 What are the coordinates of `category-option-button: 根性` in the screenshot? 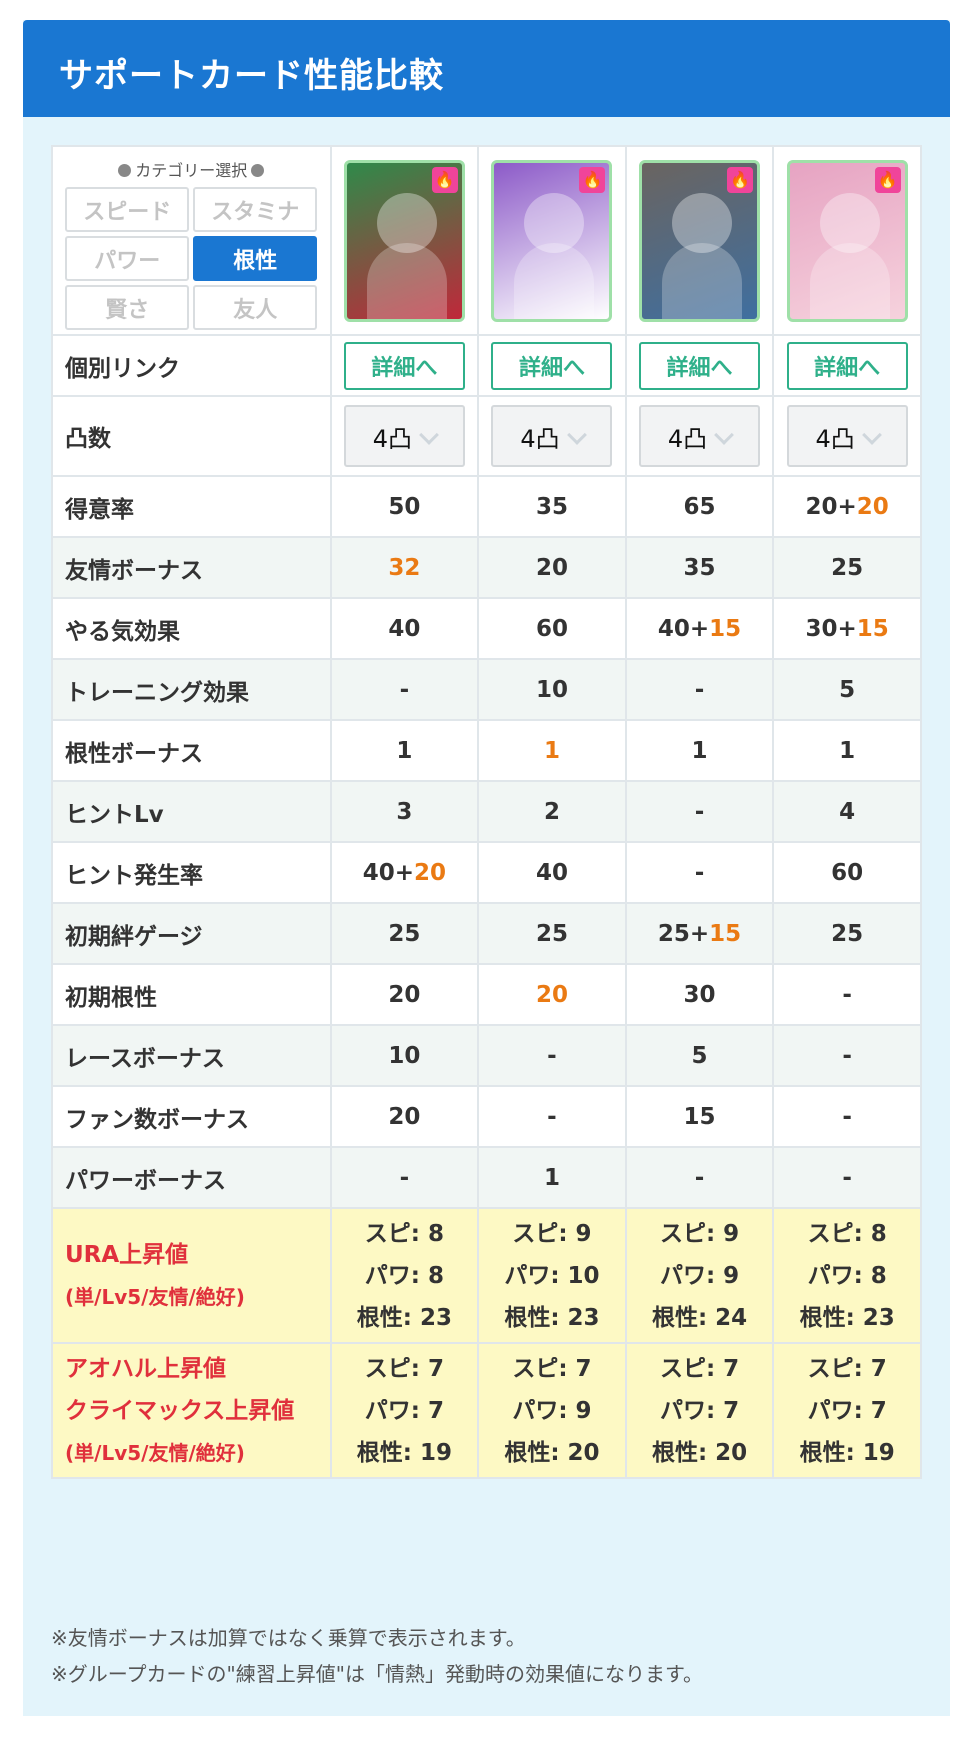 It's located at (255, 258).